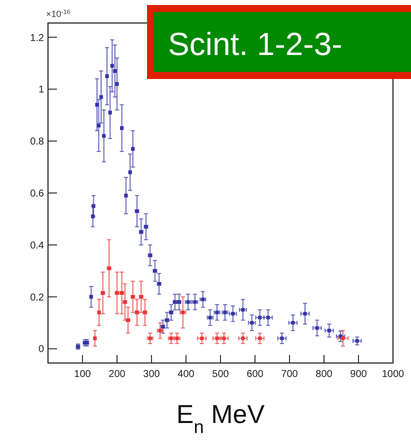 The height and width of the screenshot is (444, 411). I want to click on x-tick-label: 800, so click(324, 374).